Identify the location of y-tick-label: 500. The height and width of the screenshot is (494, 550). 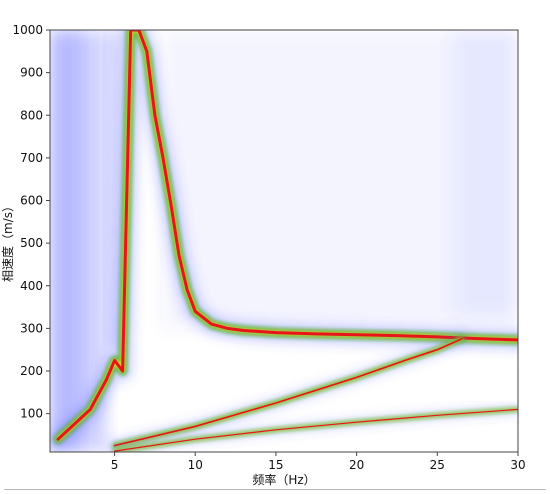
(31, 243).